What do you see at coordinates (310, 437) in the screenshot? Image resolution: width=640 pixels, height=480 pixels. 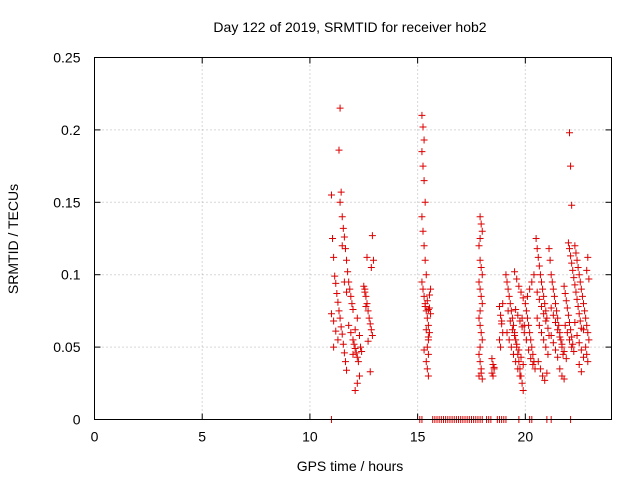 I see `x-tick-label: 10` at bounding box center [310, 437].